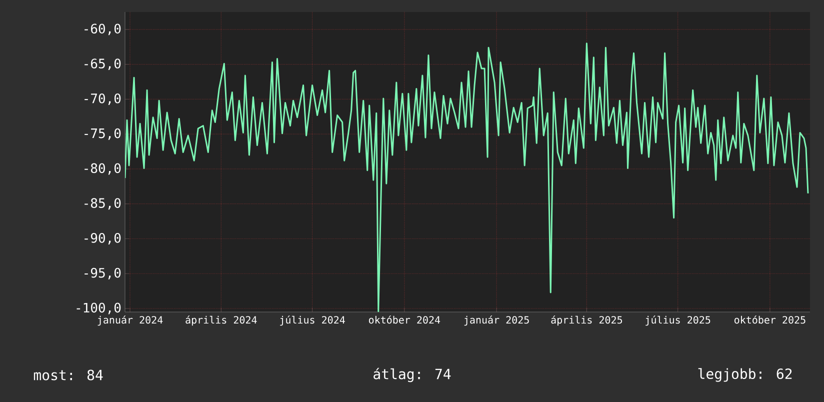 This screenshot has width=824, height=402. What do you see at coordinates (102, 30) in the screenshot?
I see `y-tick-label: -60,0` at bounding box center [102, 30].